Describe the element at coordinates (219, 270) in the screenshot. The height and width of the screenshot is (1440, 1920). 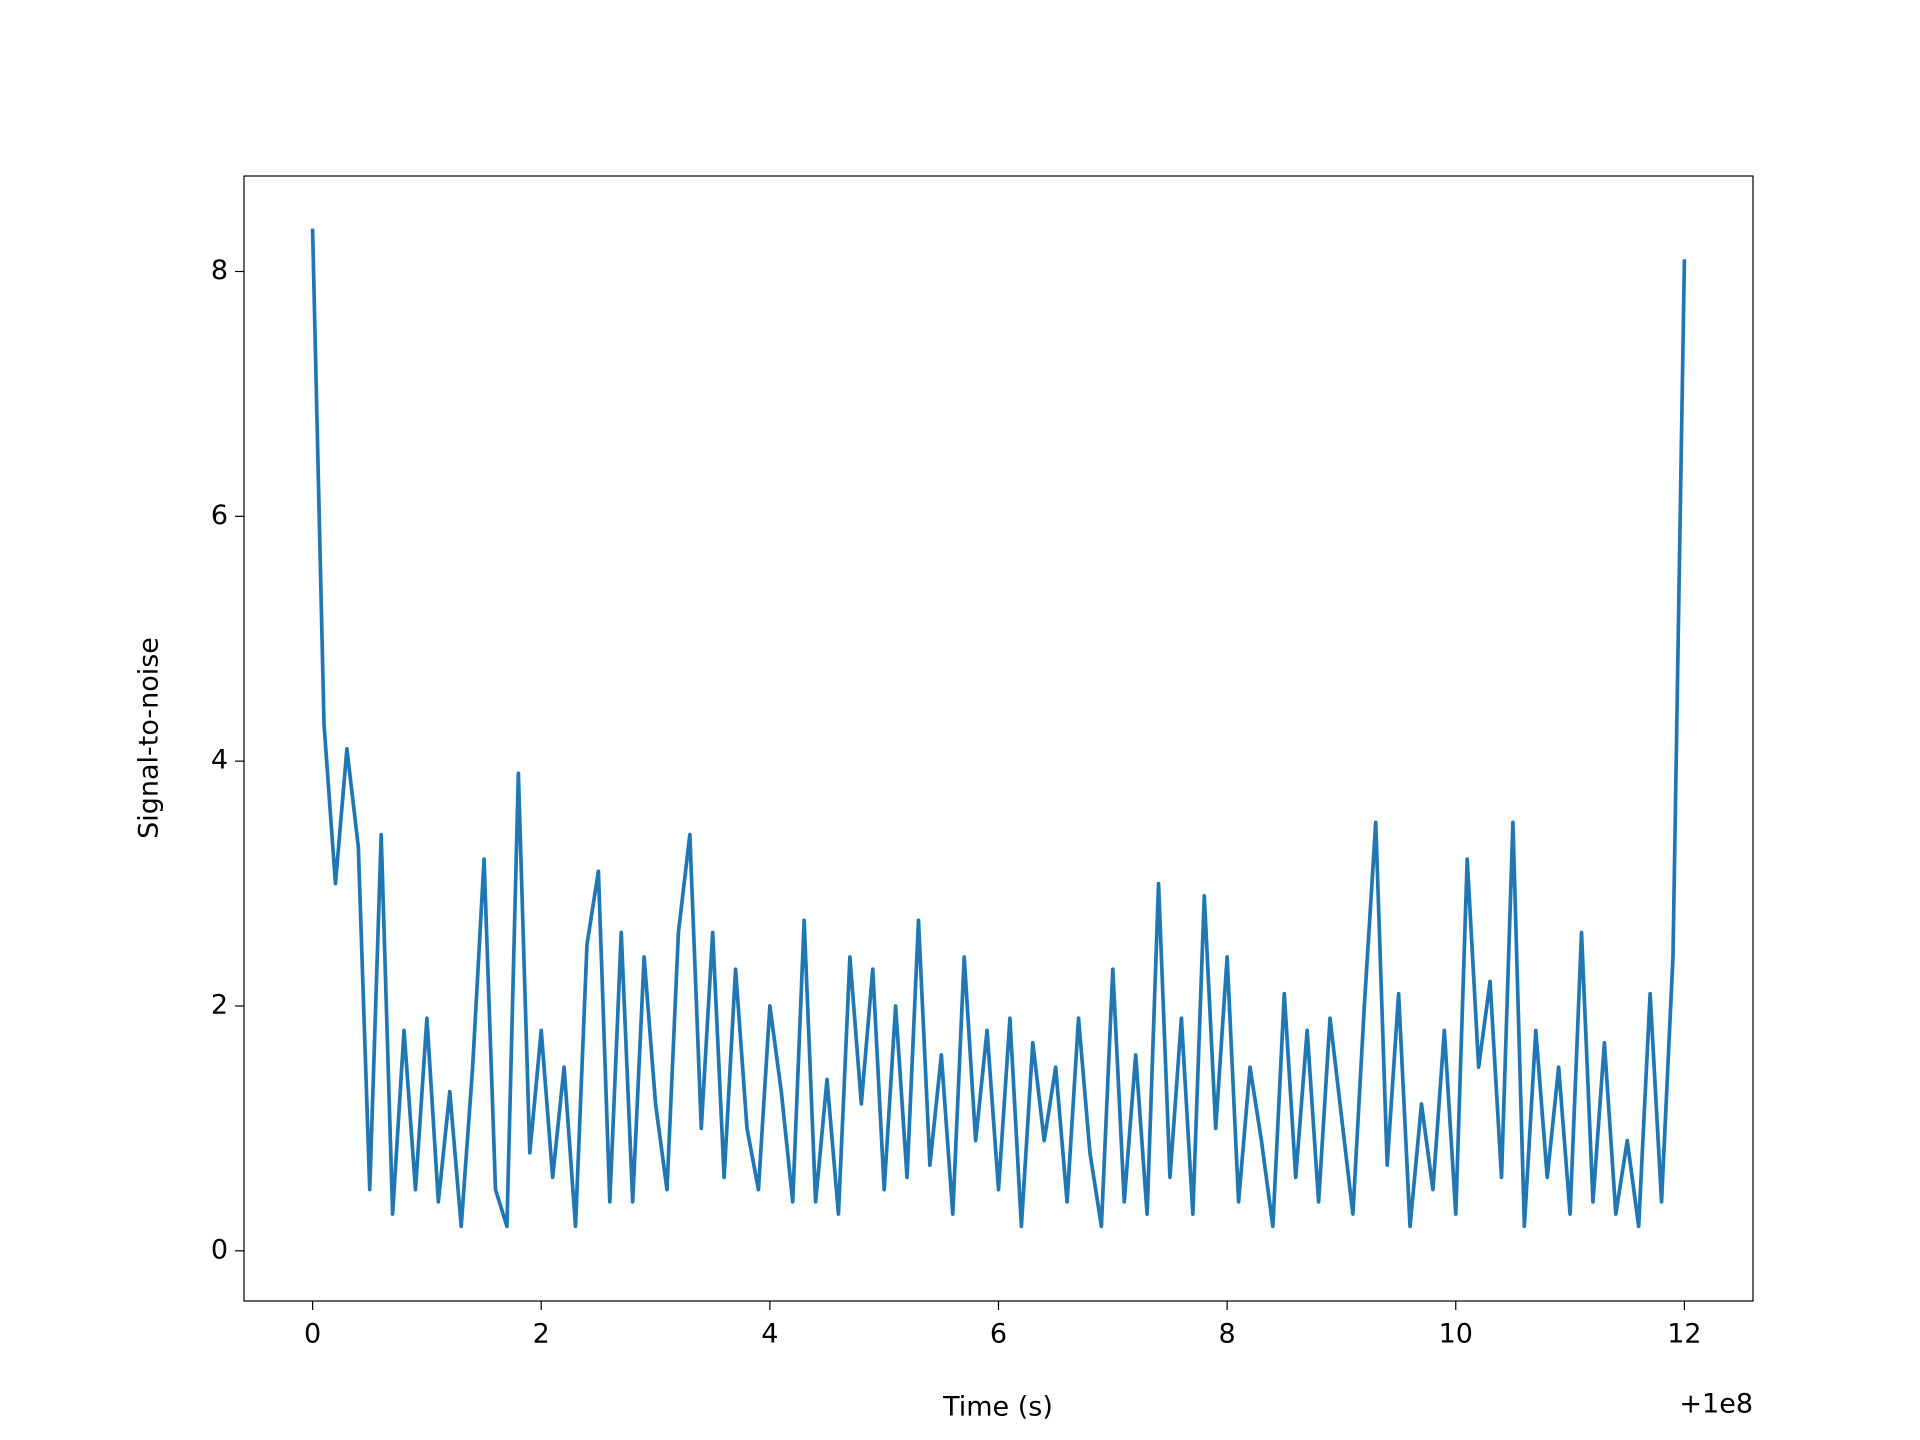
I see `y-tick-label: 8` at that location.